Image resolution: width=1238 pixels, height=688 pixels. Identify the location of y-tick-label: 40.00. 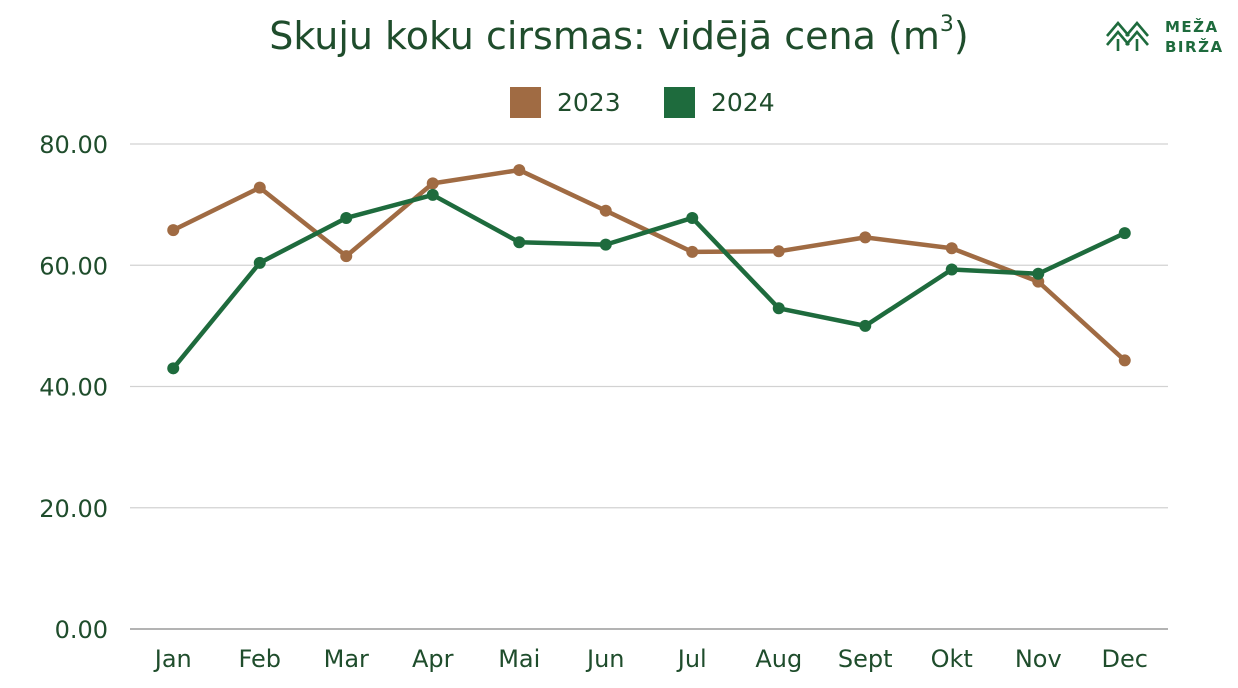
(73, 388).